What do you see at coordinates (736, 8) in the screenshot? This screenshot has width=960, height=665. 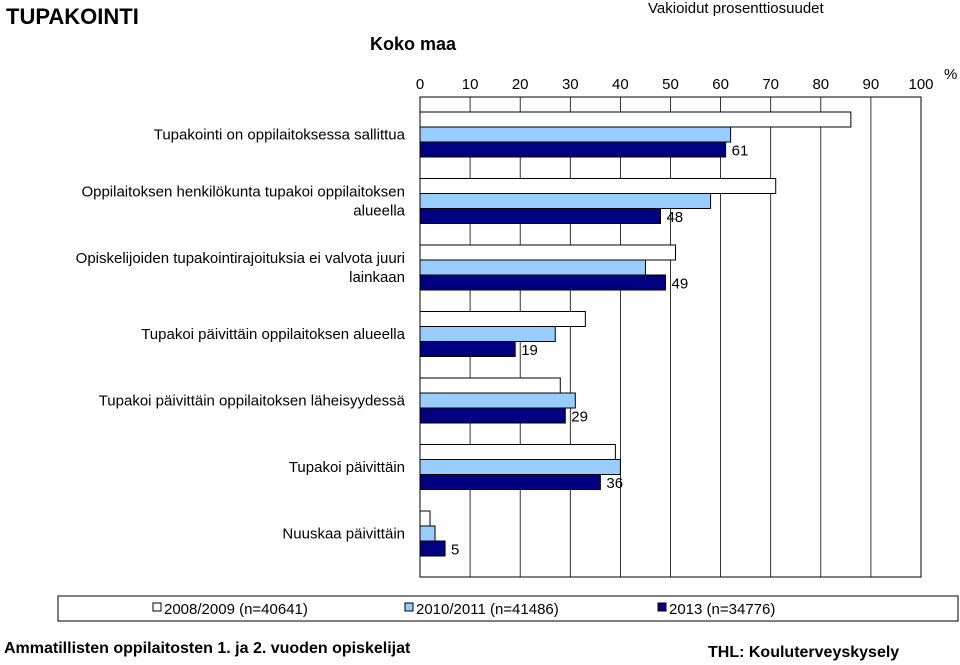 I see `chart-subtitle: Vakioidut prosenttiosuudet` at bounding box center [736, 8].